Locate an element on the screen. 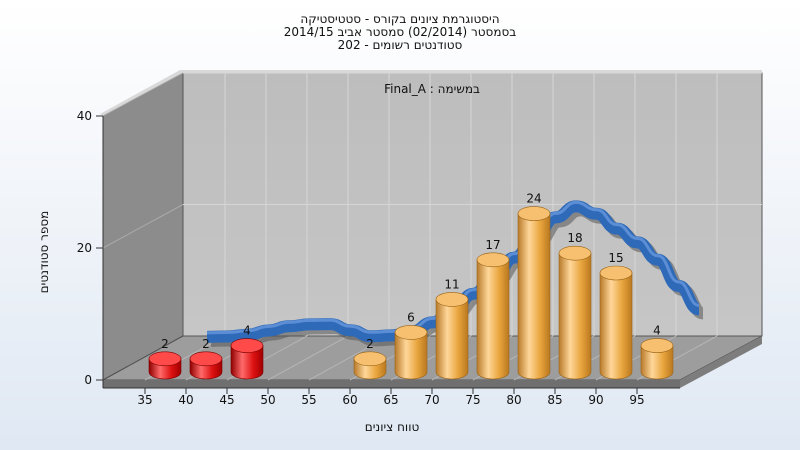  x-tick-label: 65 is located at coordinates (390, 400).